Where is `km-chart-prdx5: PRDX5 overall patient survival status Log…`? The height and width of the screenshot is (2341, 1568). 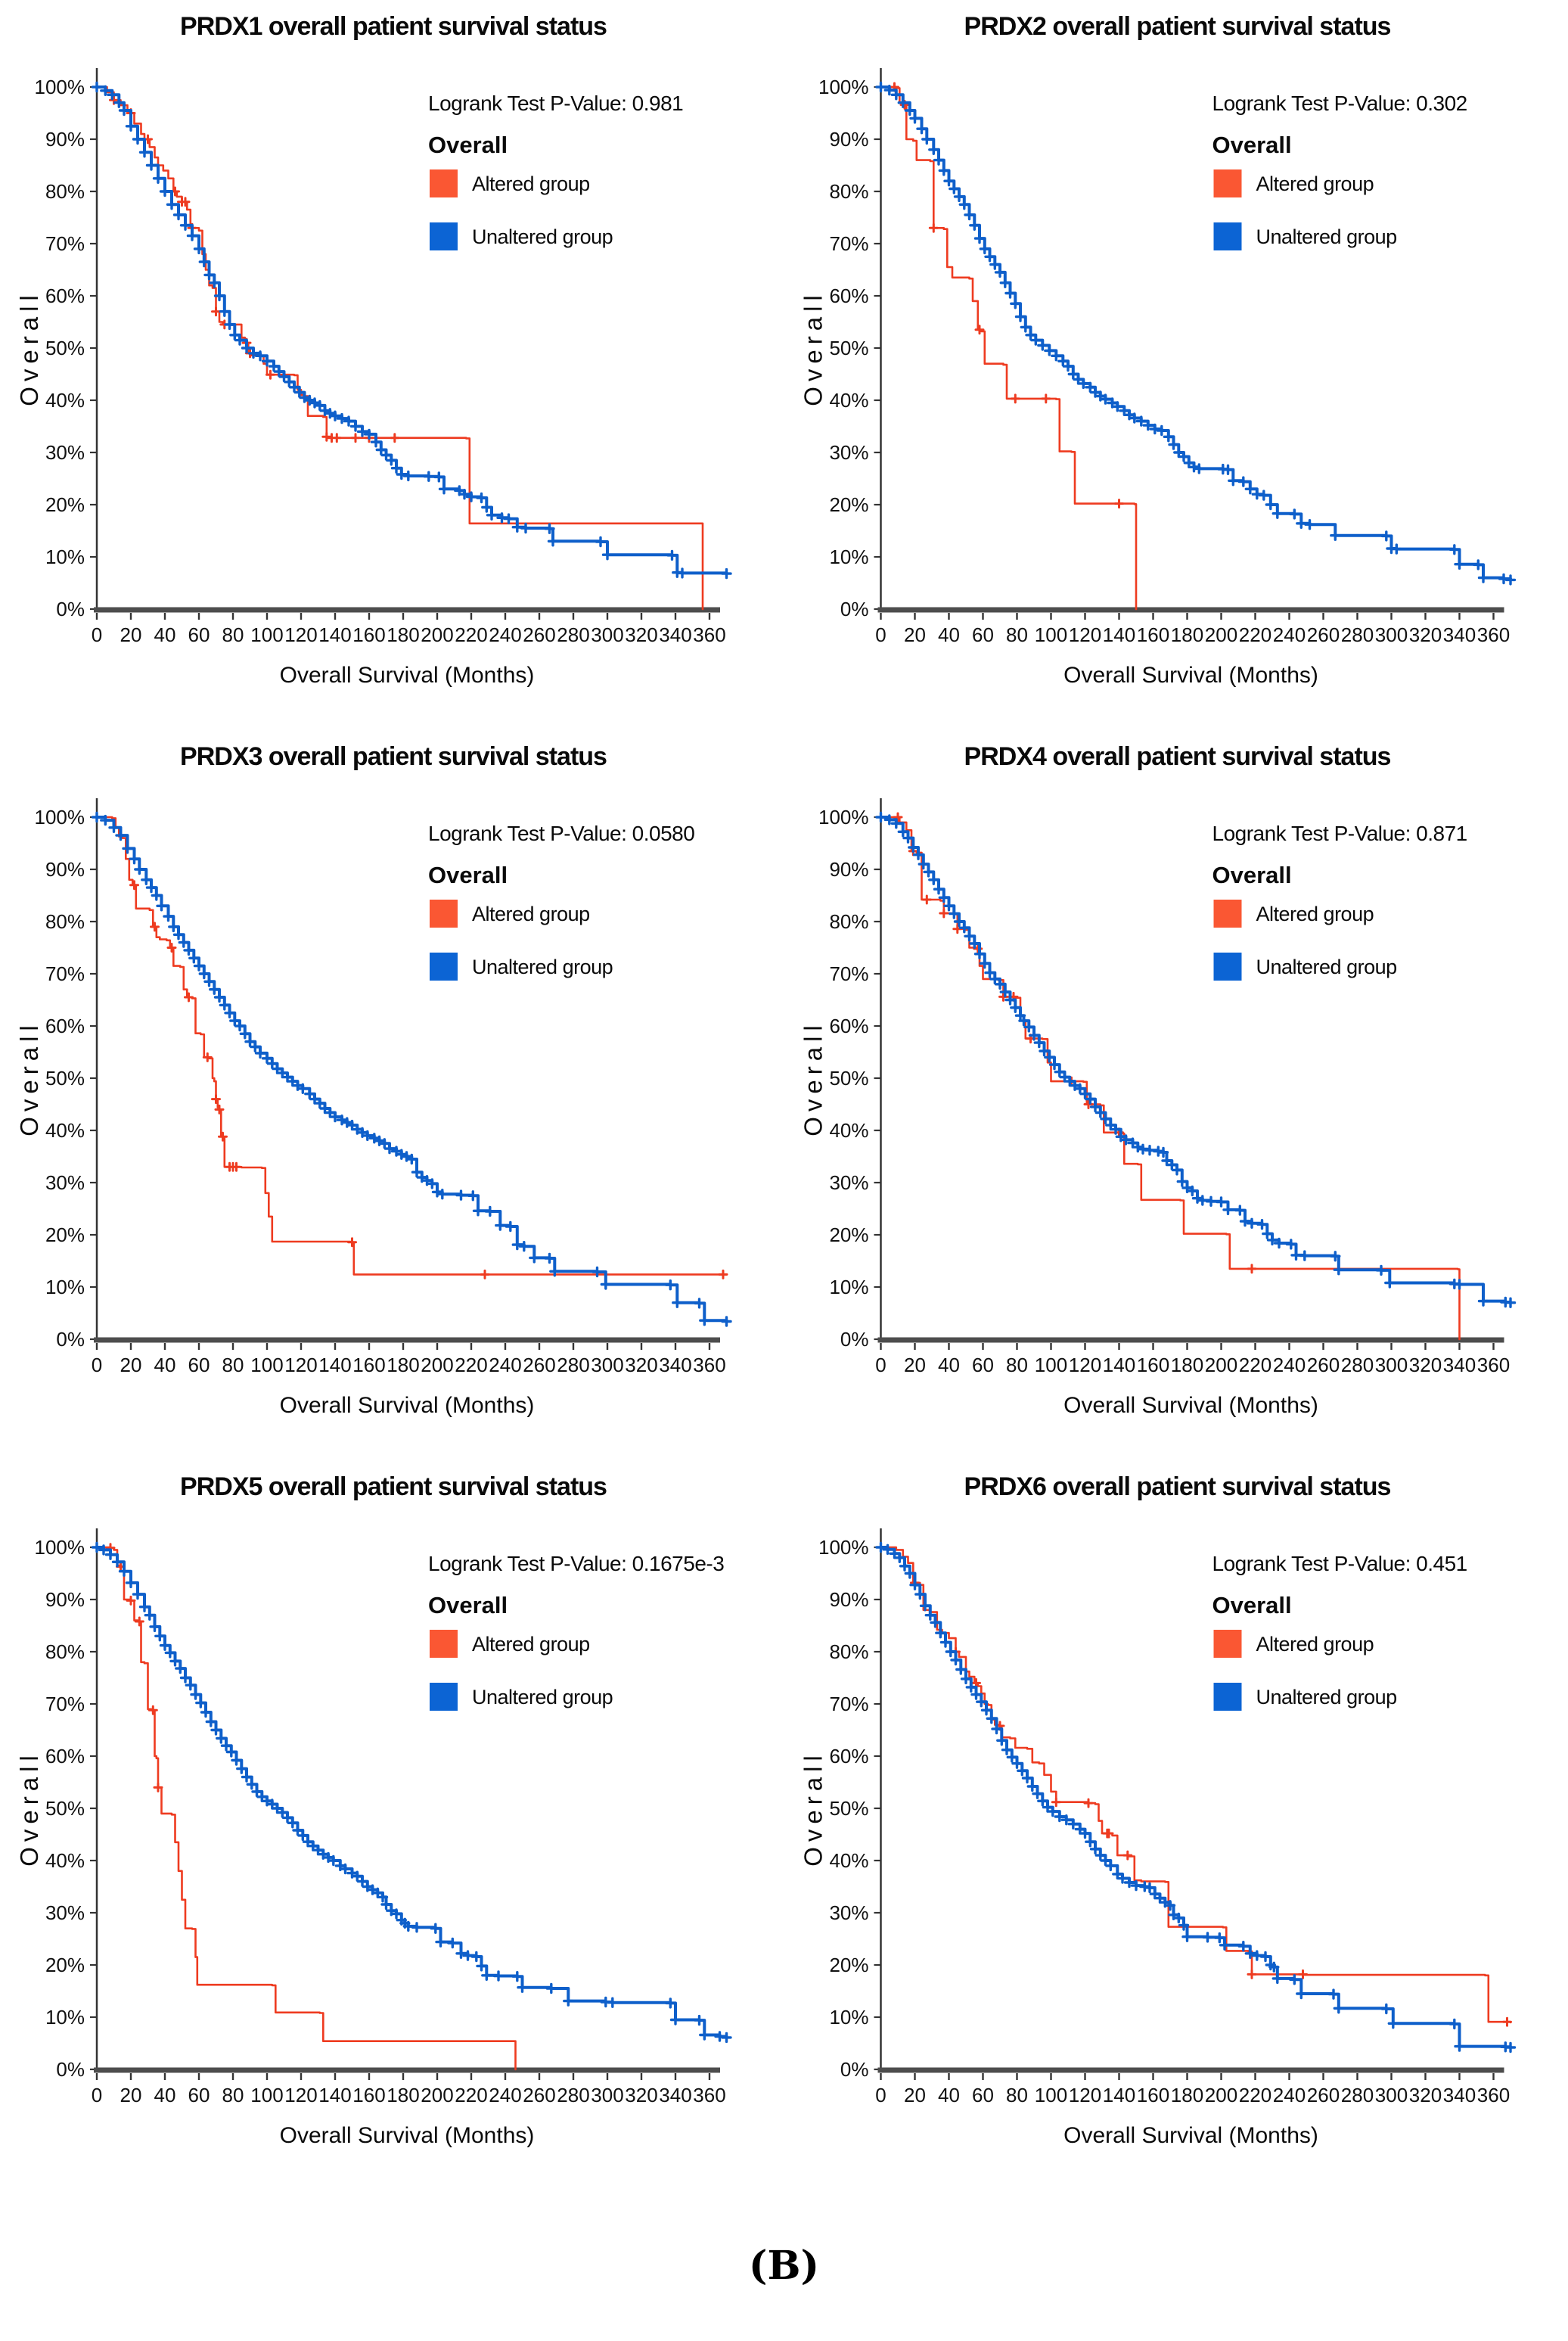 km-chart-prdx5: PRDX5 overall patient survival status Log… is located at coordinates (373, 1810).